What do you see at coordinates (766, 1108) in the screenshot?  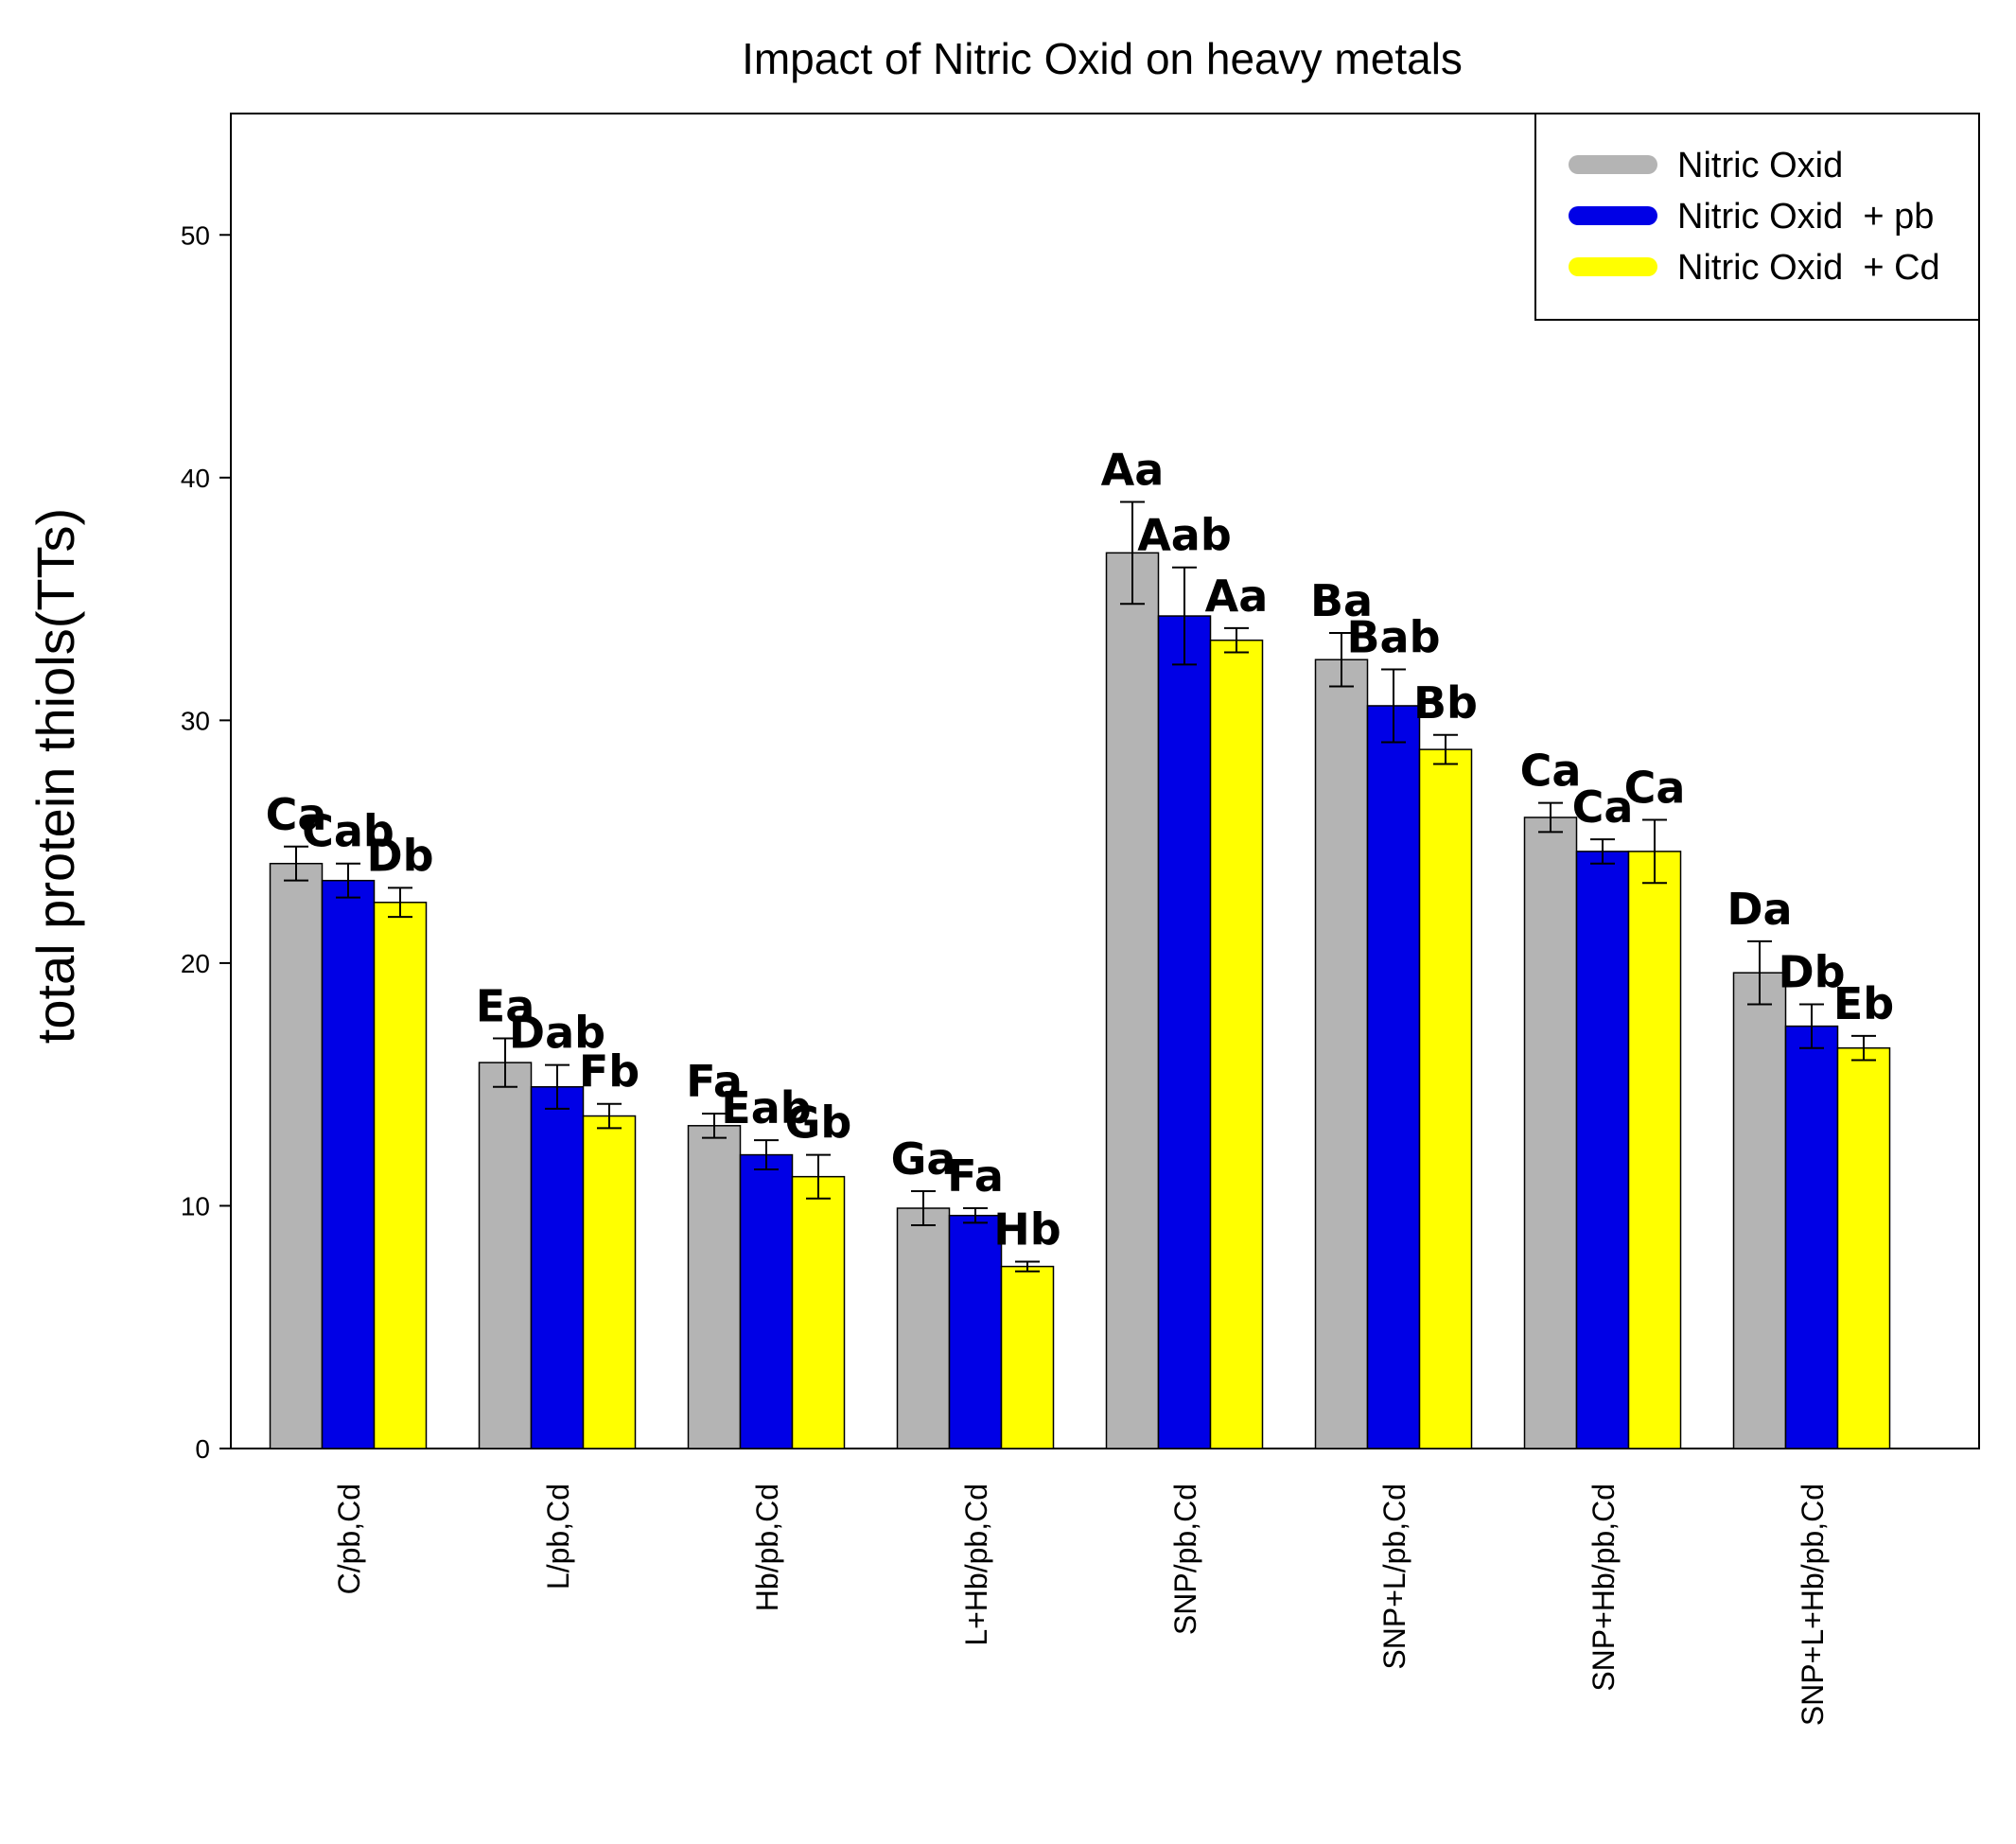 I see `significance-label: Eab` at bounding box center [766, 1108].